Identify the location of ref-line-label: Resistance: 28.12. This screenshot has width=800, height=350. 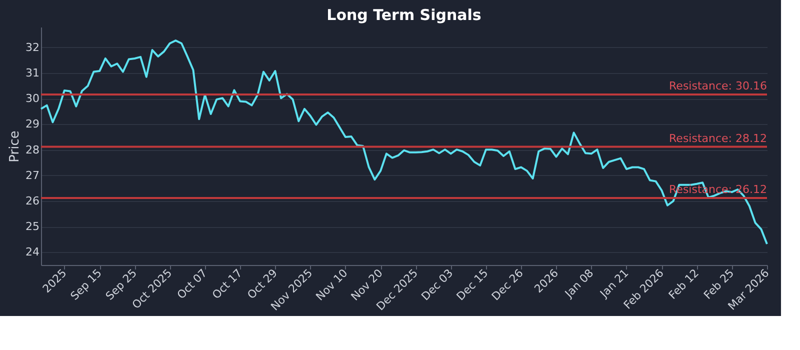
(718, 138).